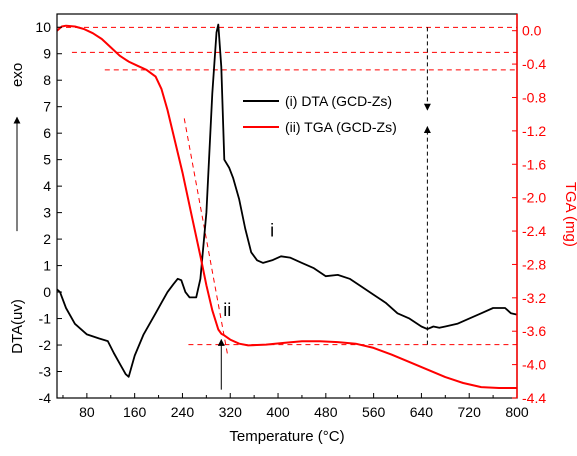 Image resolution: width=577 pixels, height=456 pixels. I want to click on y-left-tick-label: 2, so click(47, 239).